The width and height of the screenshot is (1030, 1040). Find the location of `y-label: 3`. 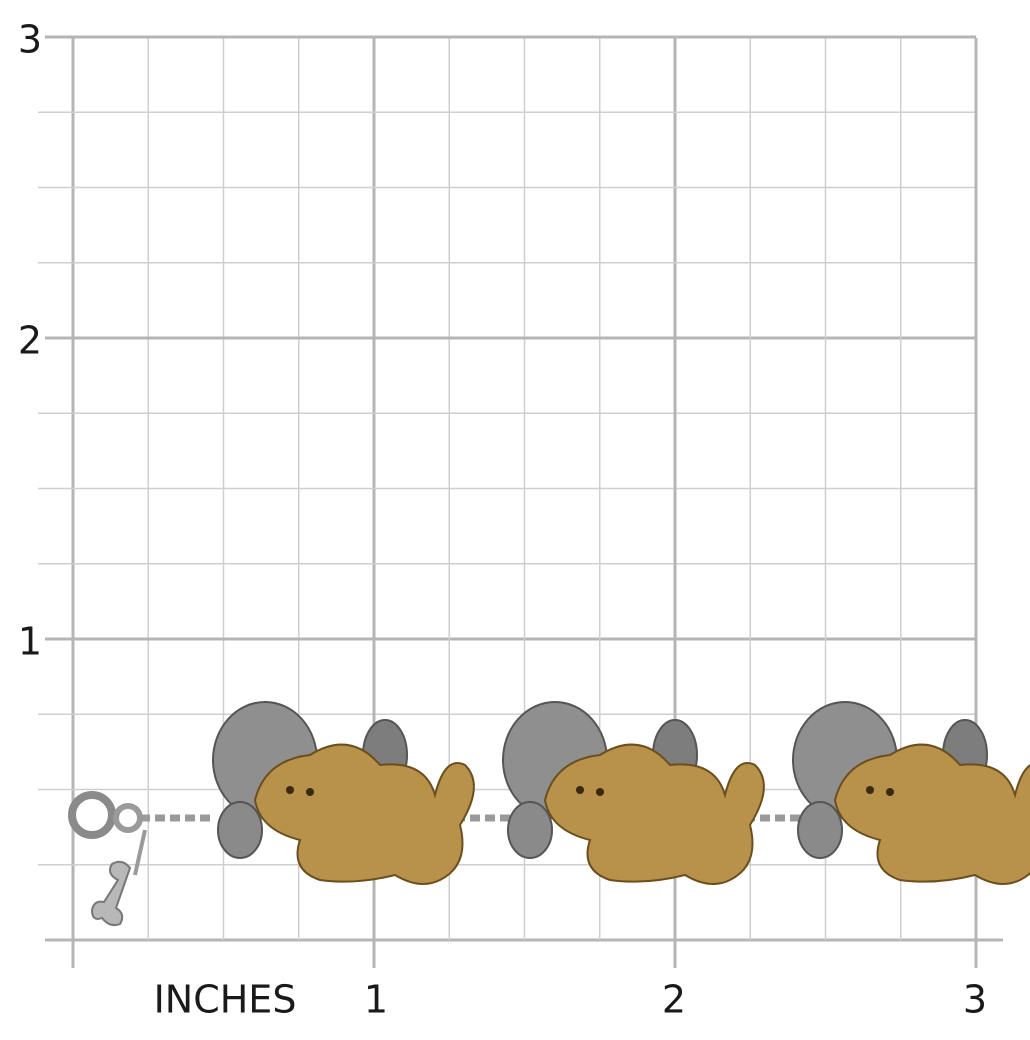

y-label: 3 is located at coordinates (30, 40).